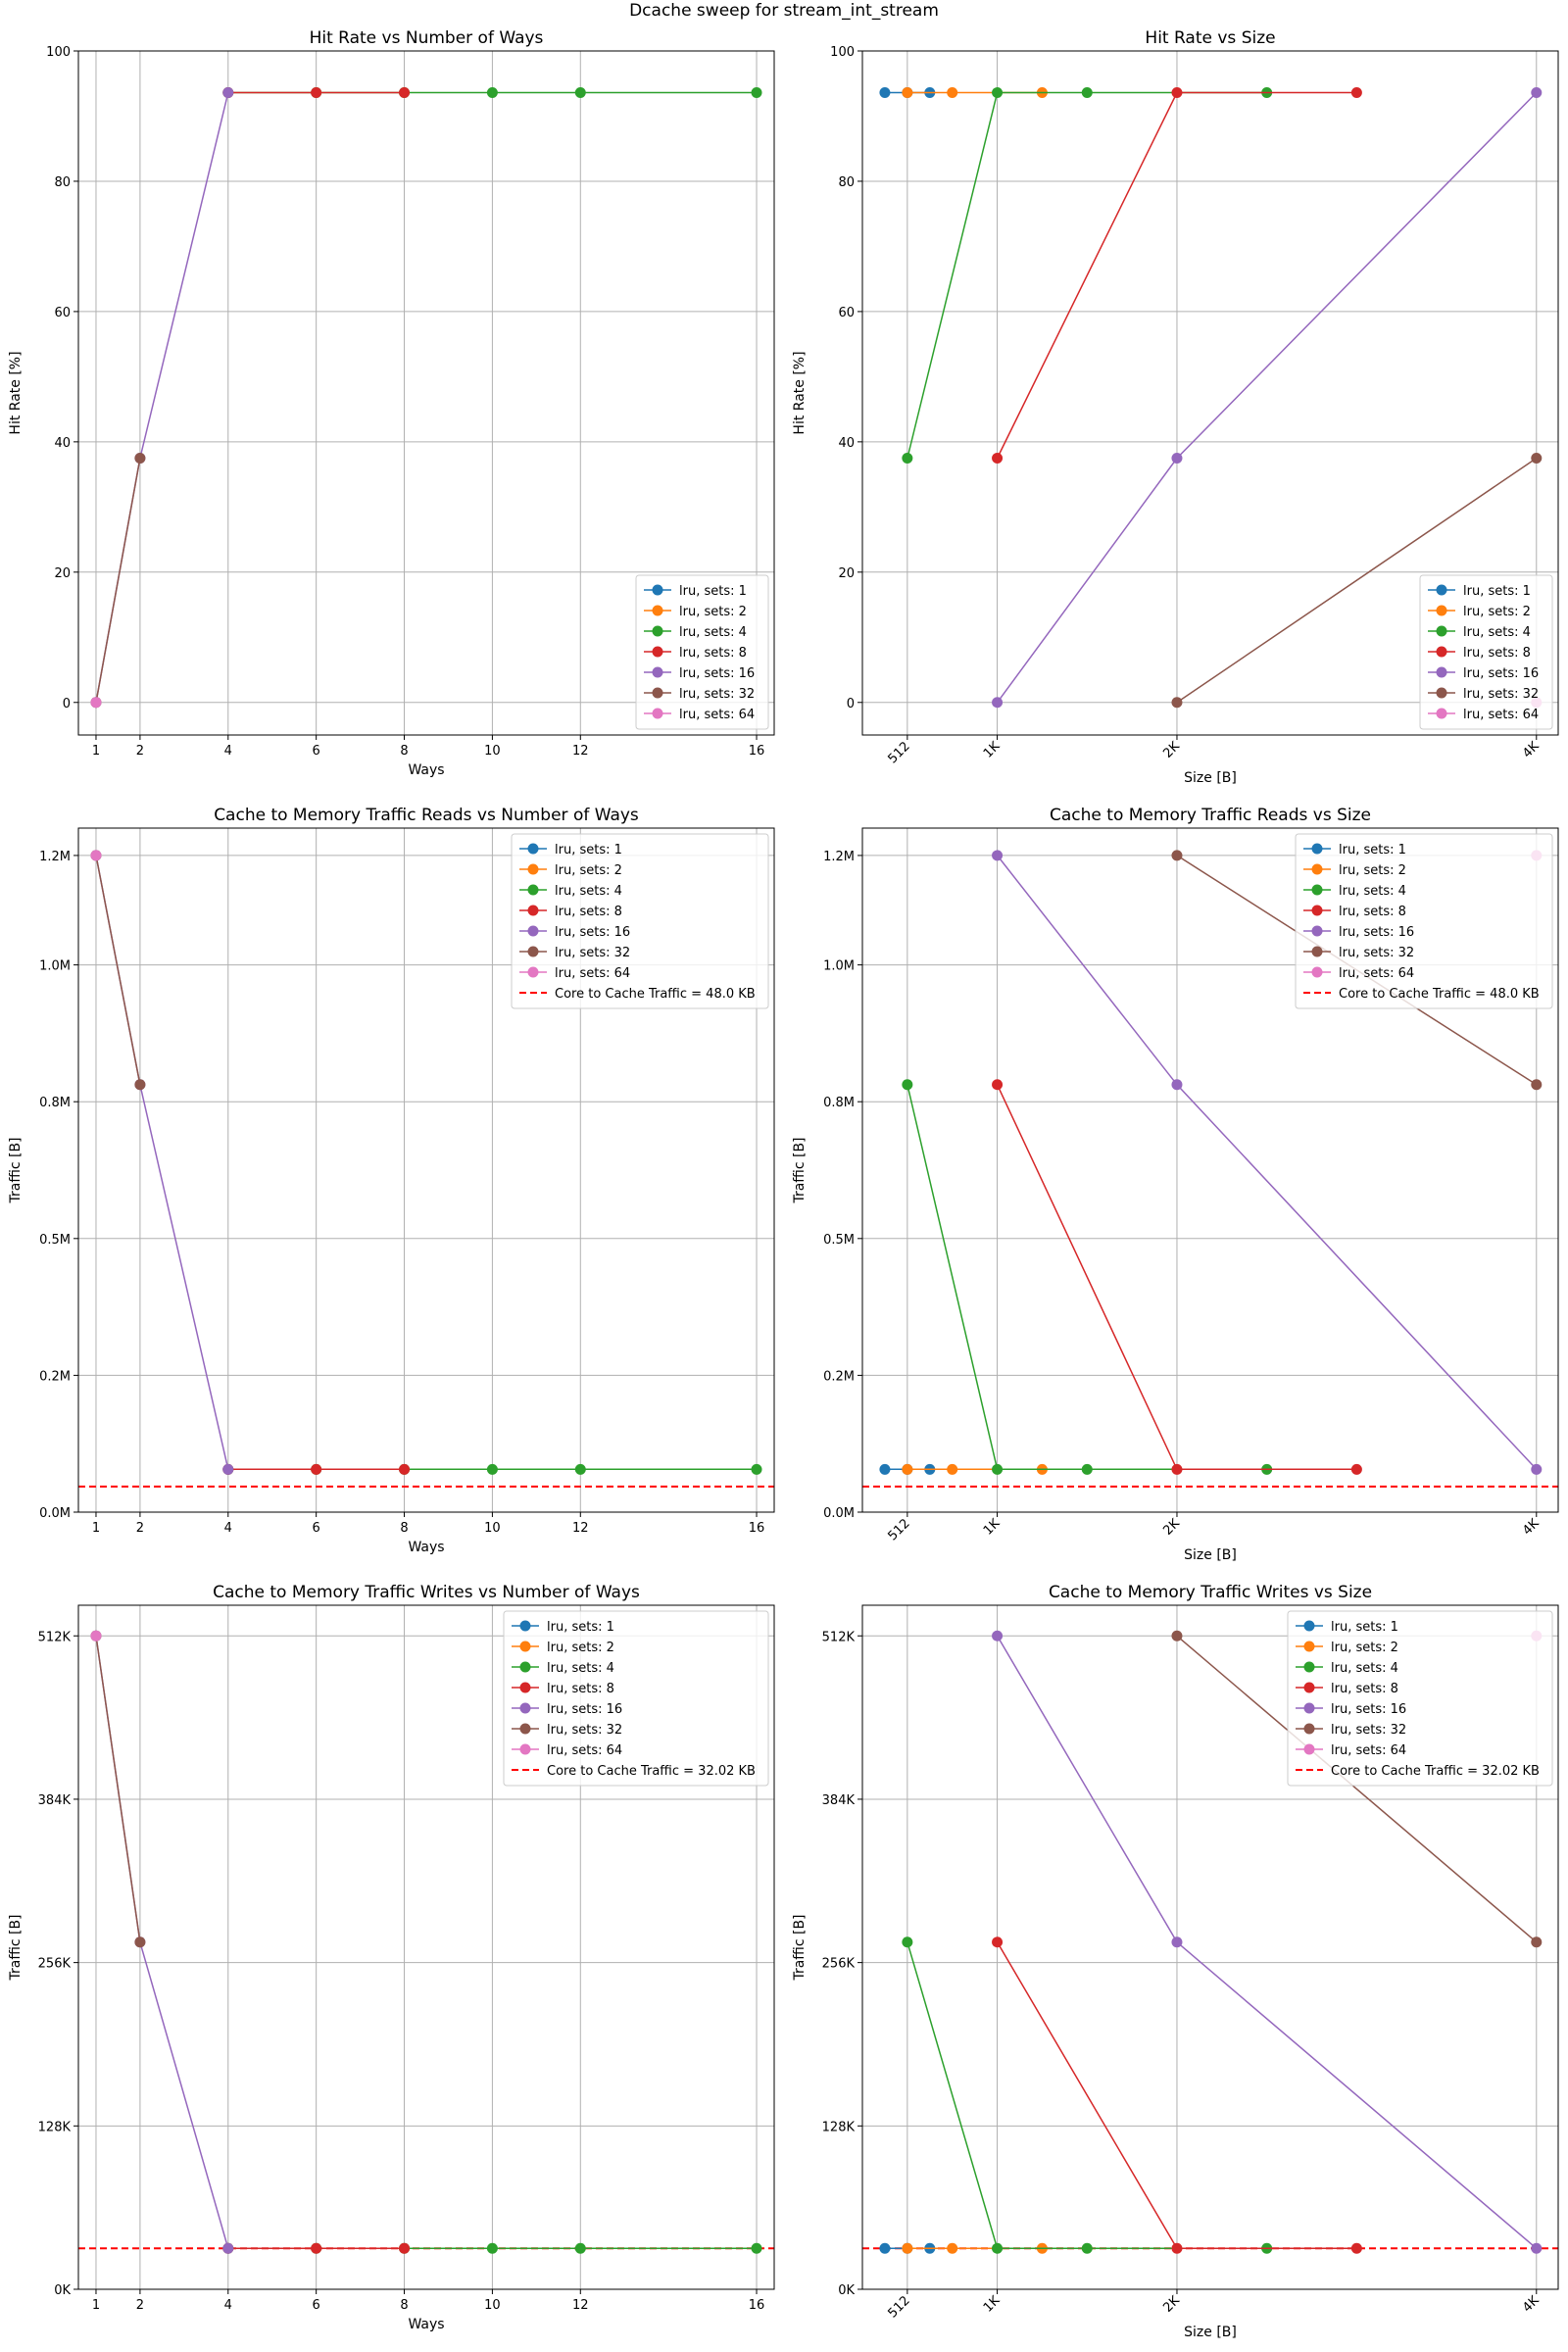  What do you see at coordinates (58, 52) in the screenshot?
I see `y-tick-label: 100` at bounding box center [58, 52].